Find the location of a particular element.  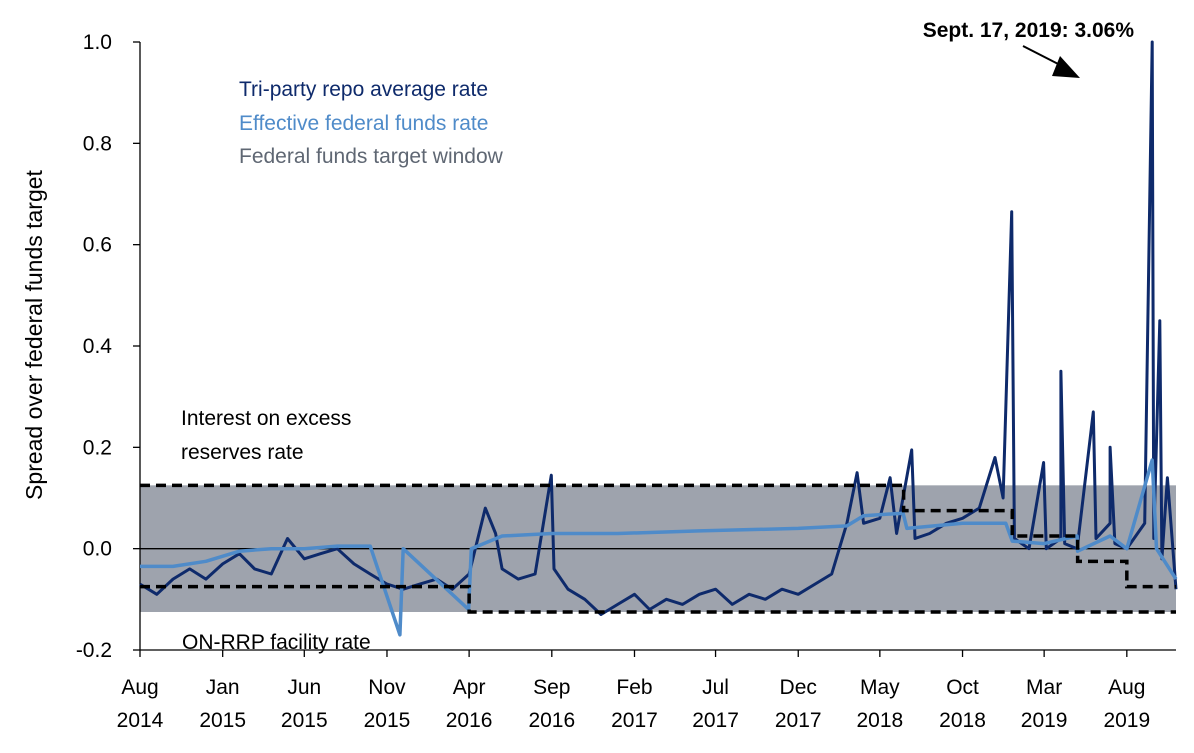

ioer-dashed-line is located at coordinates (658, 536).